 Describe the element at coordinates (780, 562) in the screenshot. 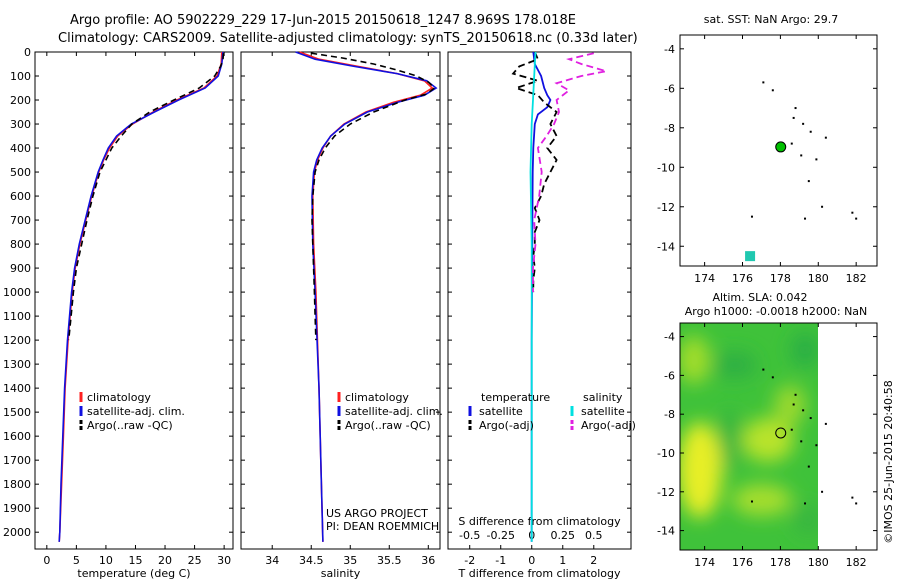

I see `lon-tick-label: 178` at that location.